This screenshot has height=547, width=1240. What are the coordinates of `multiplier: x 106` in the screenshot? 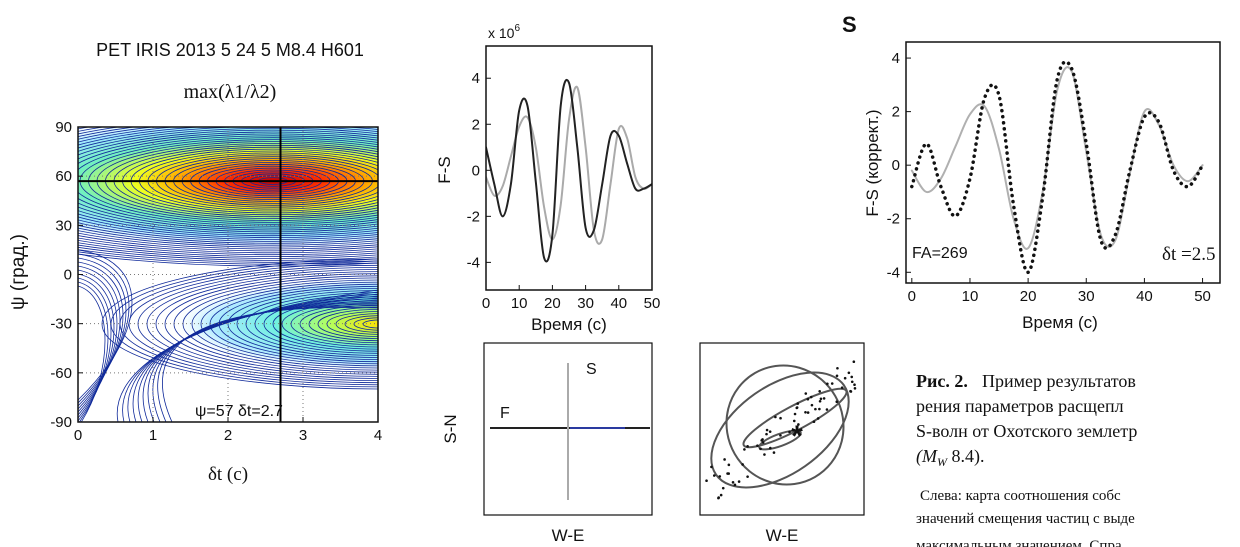 It's located at (504, 32).